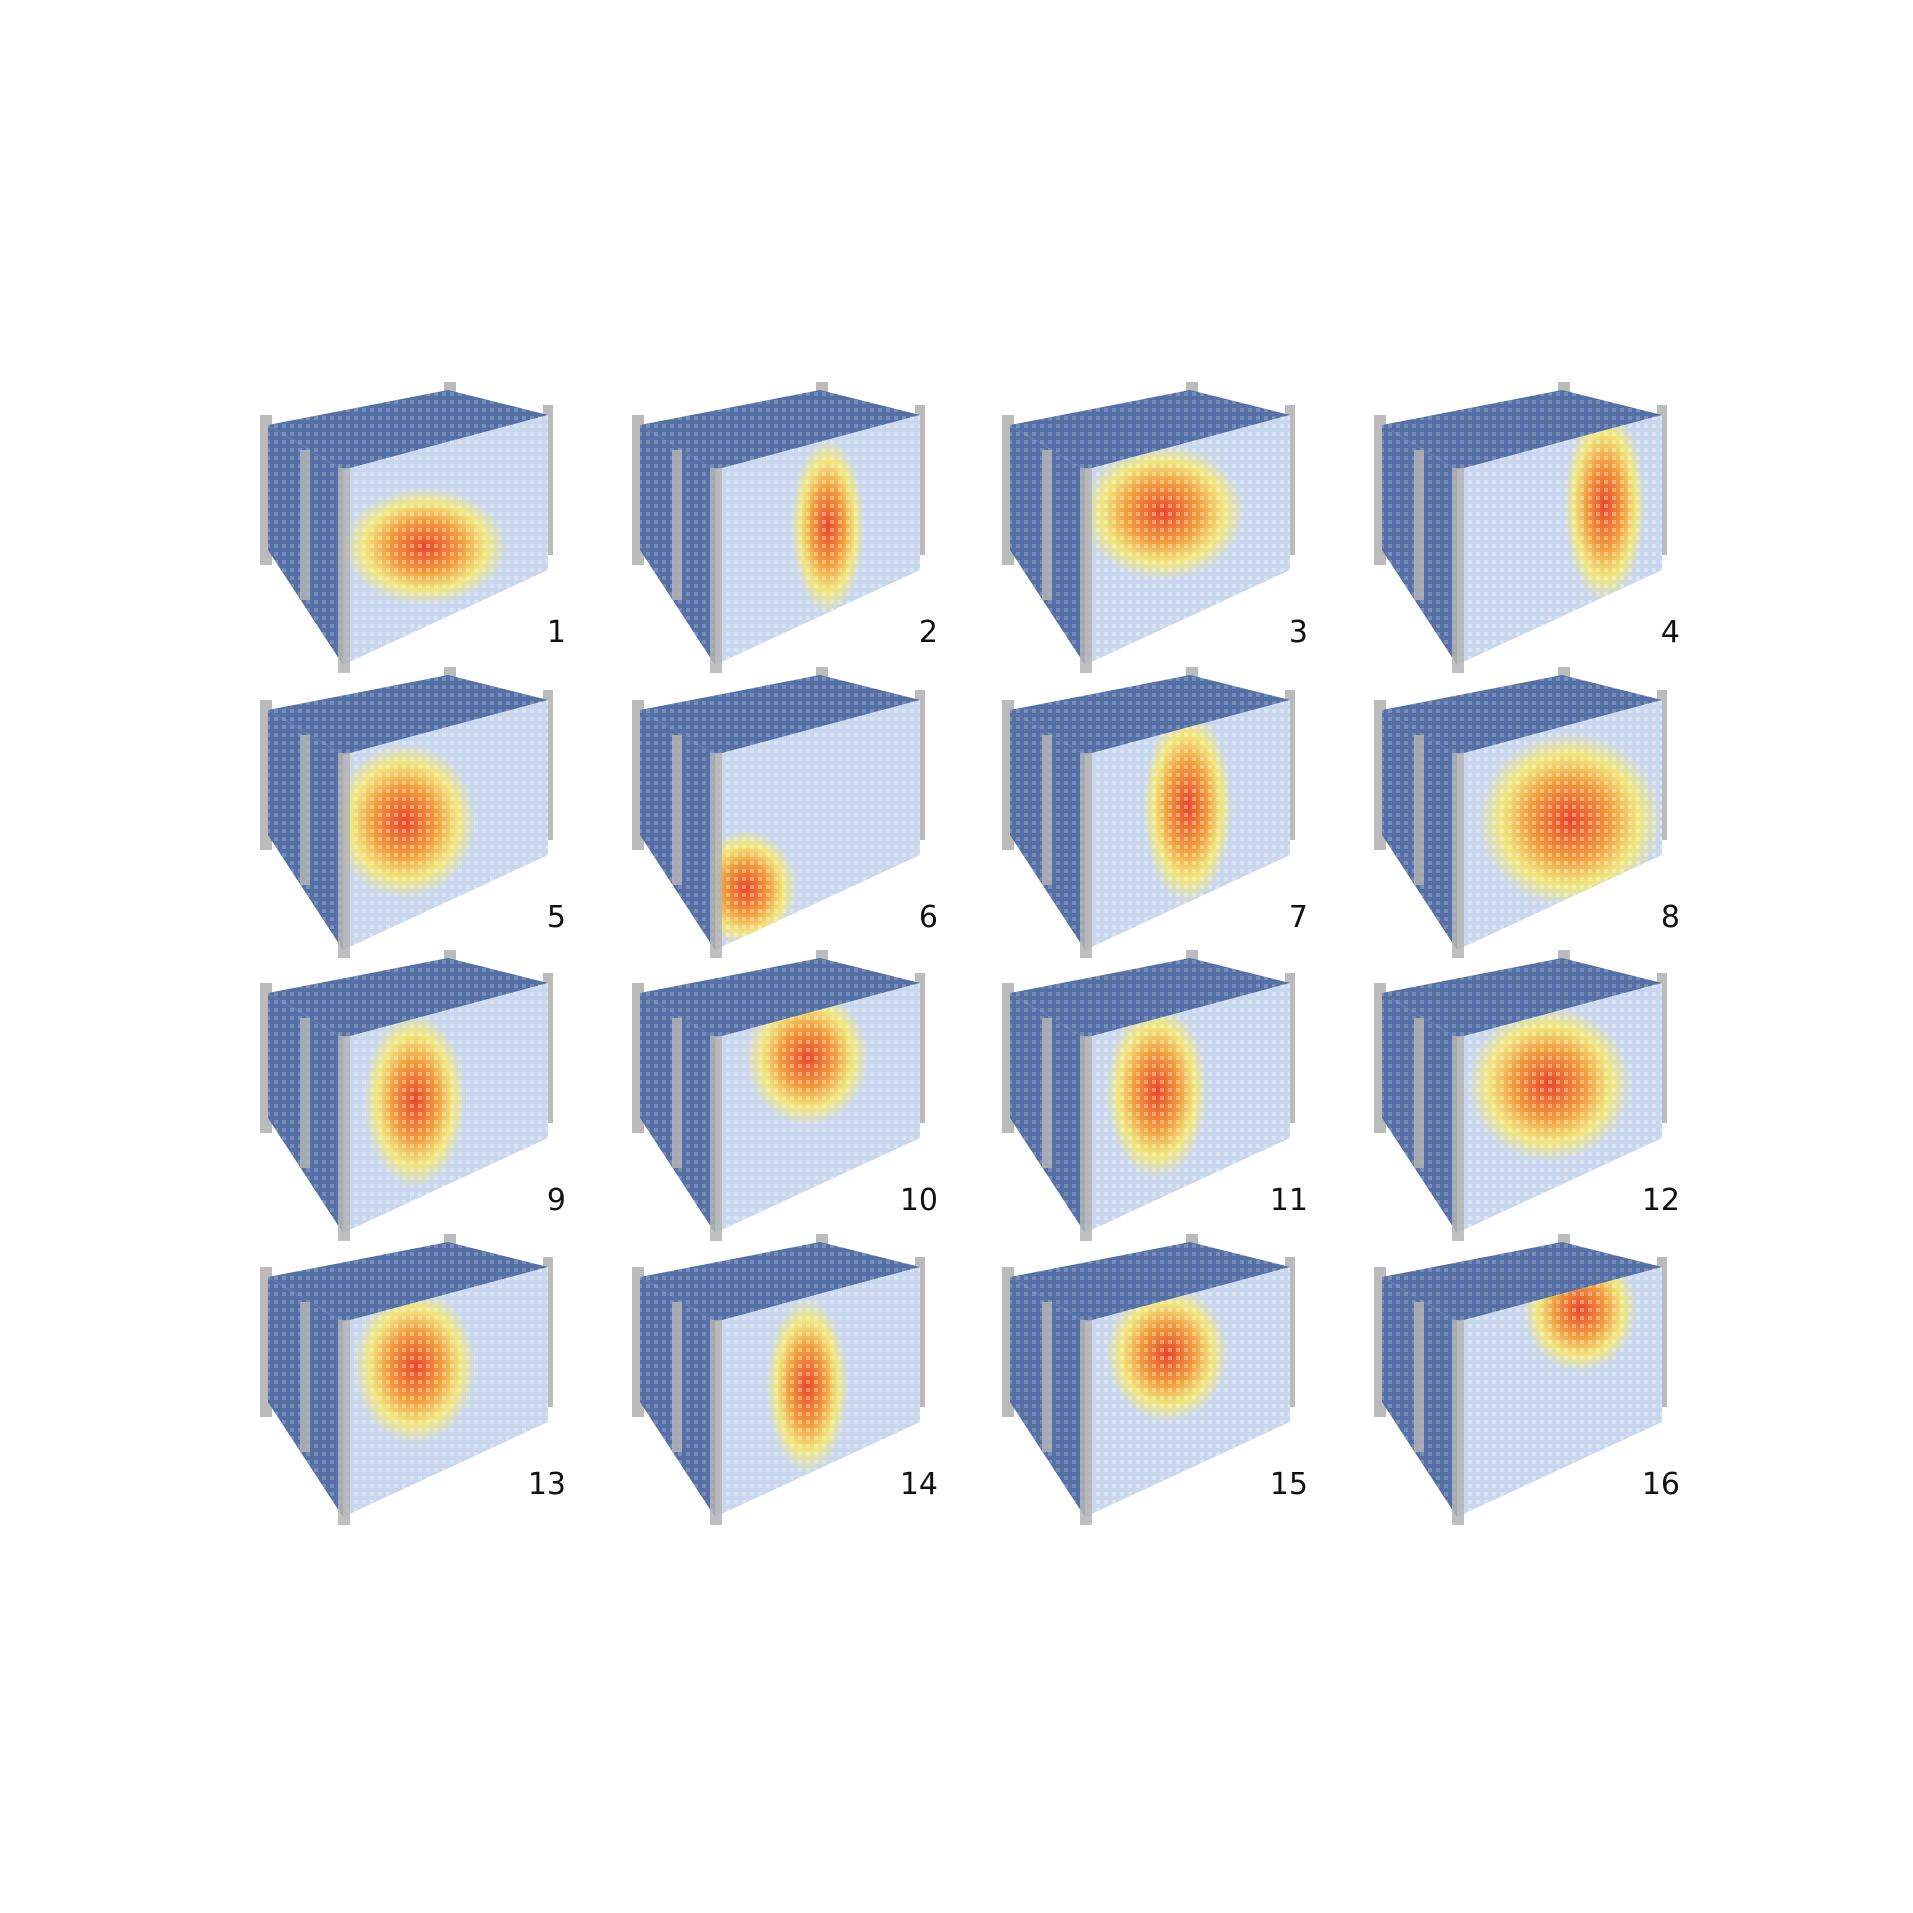  I want to click on heatmap-panel: 5, so click(413, 816).